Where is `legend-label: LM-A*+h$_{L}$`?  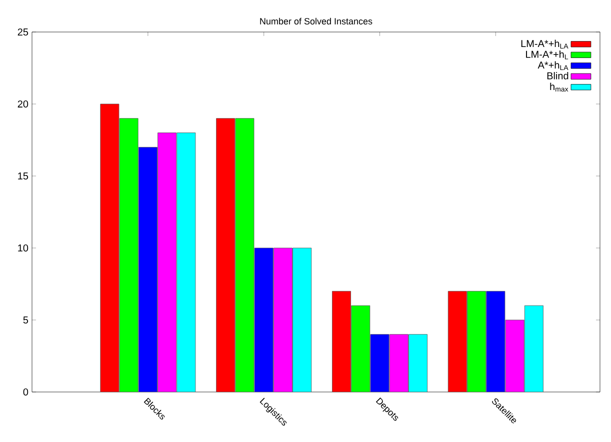
legend-label: LM-A*+h$_{L}$ is located at coordinates (547, 55).